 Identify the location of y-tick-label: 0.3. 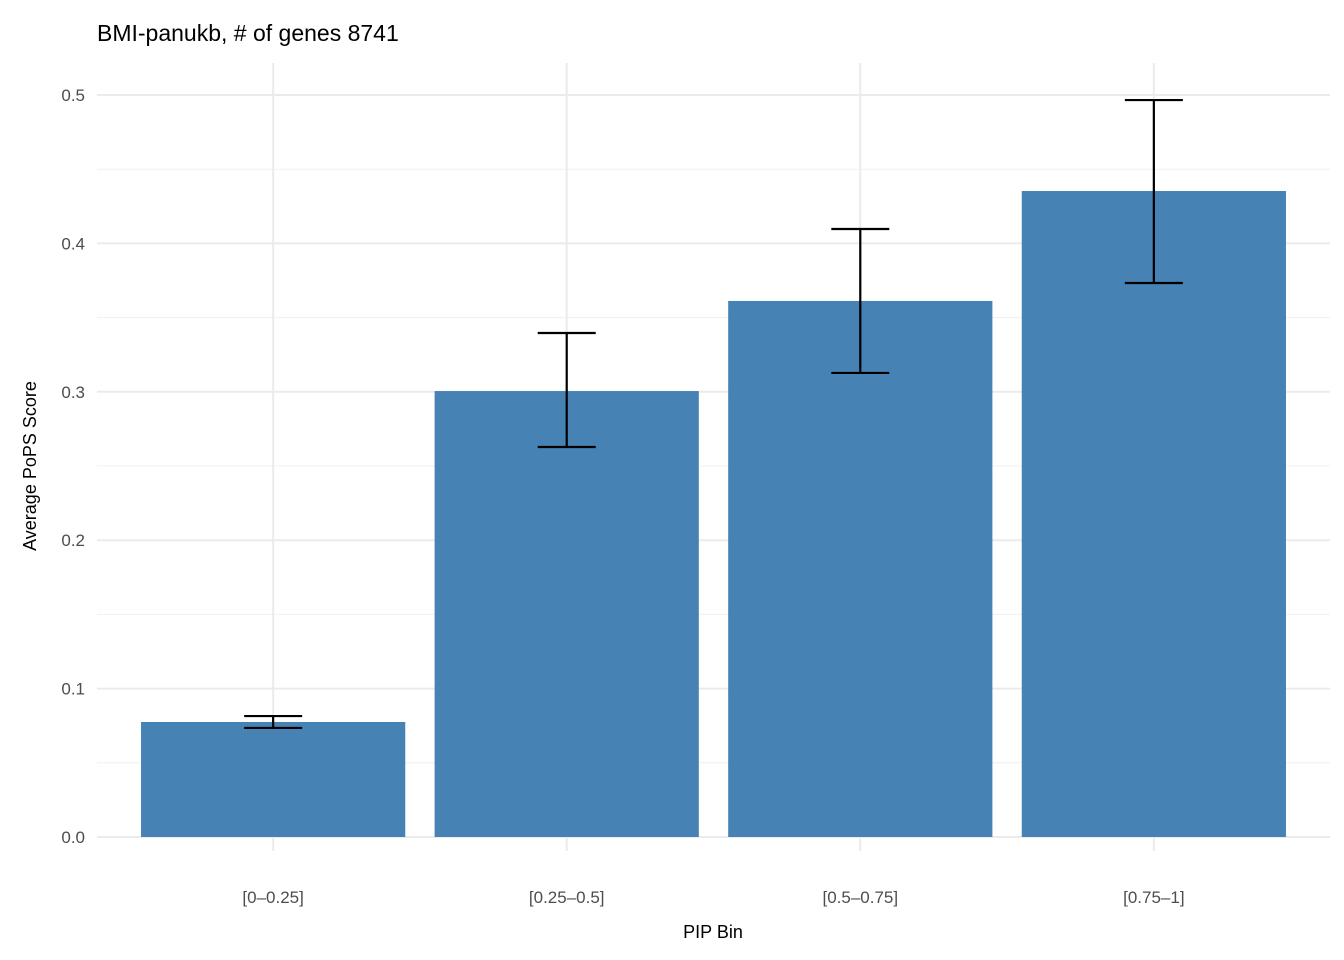
(73, 392).